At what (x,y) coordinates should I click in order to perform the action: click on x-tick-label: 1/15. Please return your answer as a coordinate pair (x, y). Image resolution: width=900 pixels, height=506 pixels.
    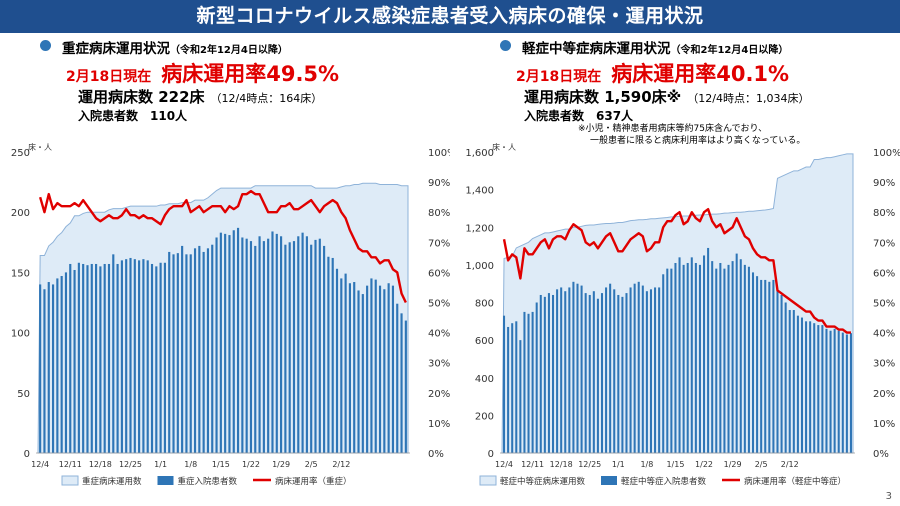
    Looking at the image, I should click on (675, 464).